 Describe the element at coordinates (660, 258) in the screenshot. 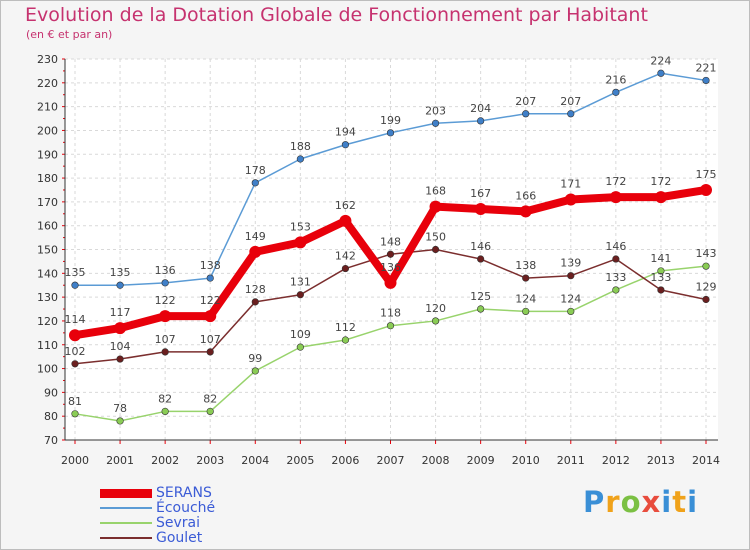

I see `data-label-sevrai: 141` at that location.